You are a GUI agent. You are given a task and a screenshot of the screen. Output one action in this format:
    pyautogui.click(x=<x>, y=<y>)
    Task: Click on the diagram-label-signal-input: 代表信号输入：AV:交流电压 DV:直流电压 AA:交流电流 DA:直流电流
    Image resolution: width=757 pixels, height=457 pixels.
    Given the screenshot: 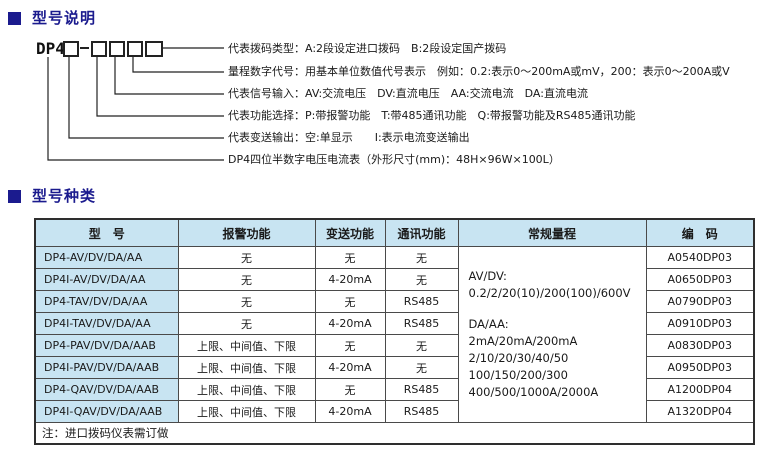 What is the action you would take?
    pyautogui.click(x=408, y=93)
    